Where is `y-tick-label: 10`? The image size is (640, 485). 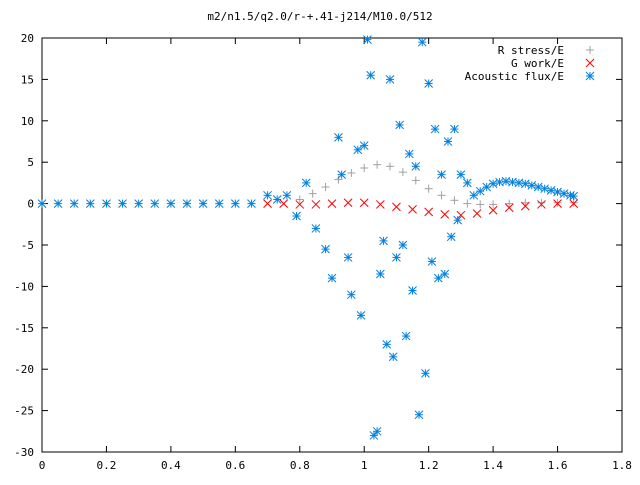
y-tick-label: 10 is located at coordinates (27, 121).